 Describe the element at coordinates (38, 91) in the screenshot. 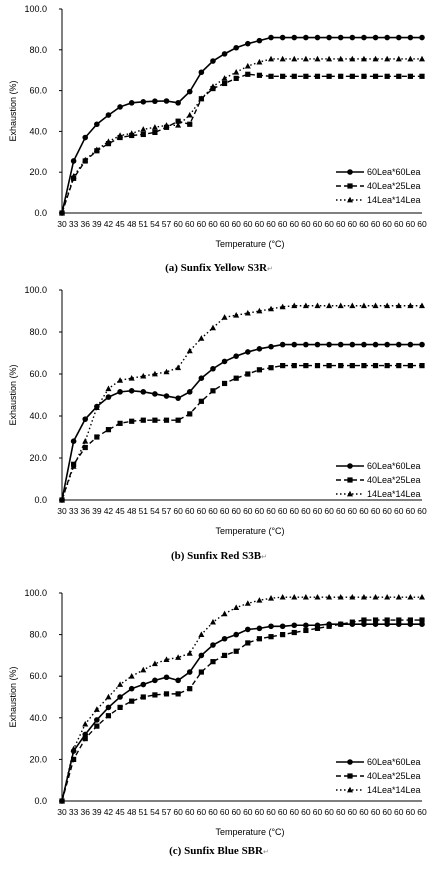

I see `y-tick-label: 60.0` at that location.